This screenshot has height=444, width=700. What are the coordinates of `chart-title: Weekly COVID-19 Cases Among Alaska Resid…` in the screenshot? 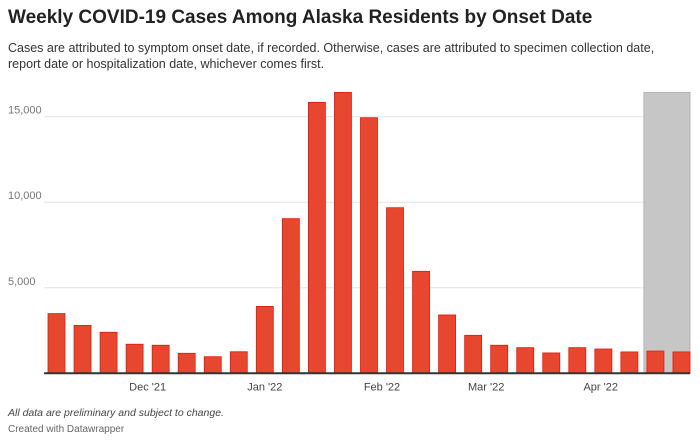 It's located at (300, 17).